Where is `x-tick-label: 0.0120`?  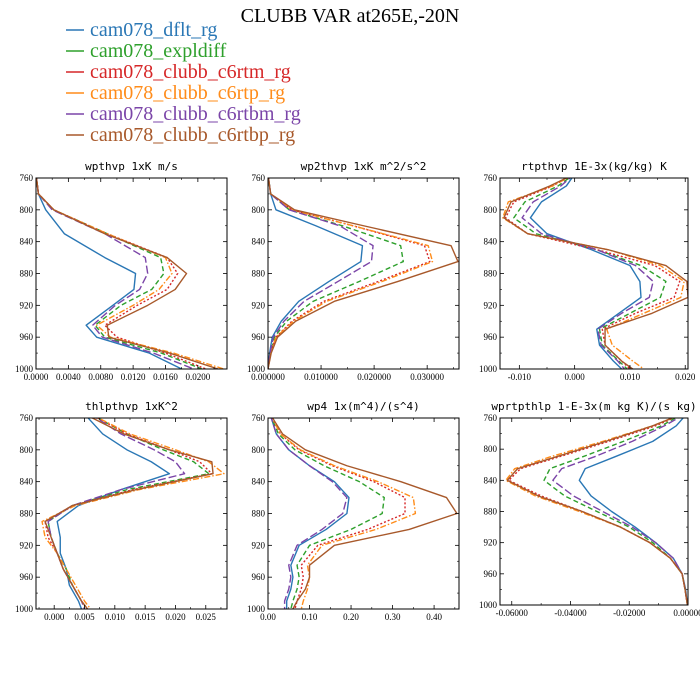 x-tick-label: 0.0120 is located at coordinates (133, 377).